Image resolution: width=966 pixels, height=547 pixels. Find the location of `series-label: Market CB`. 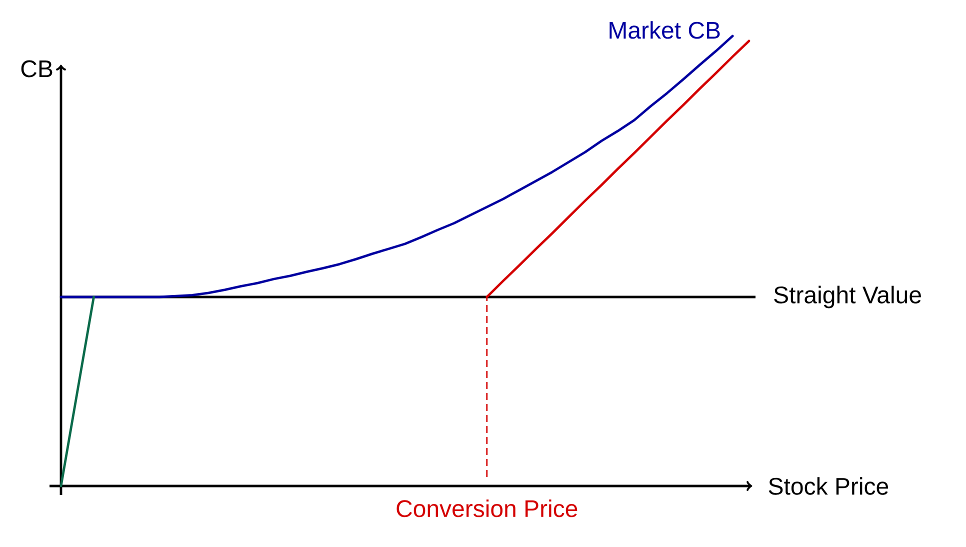

series-label: Market CB is located at coordinates (665, 30).